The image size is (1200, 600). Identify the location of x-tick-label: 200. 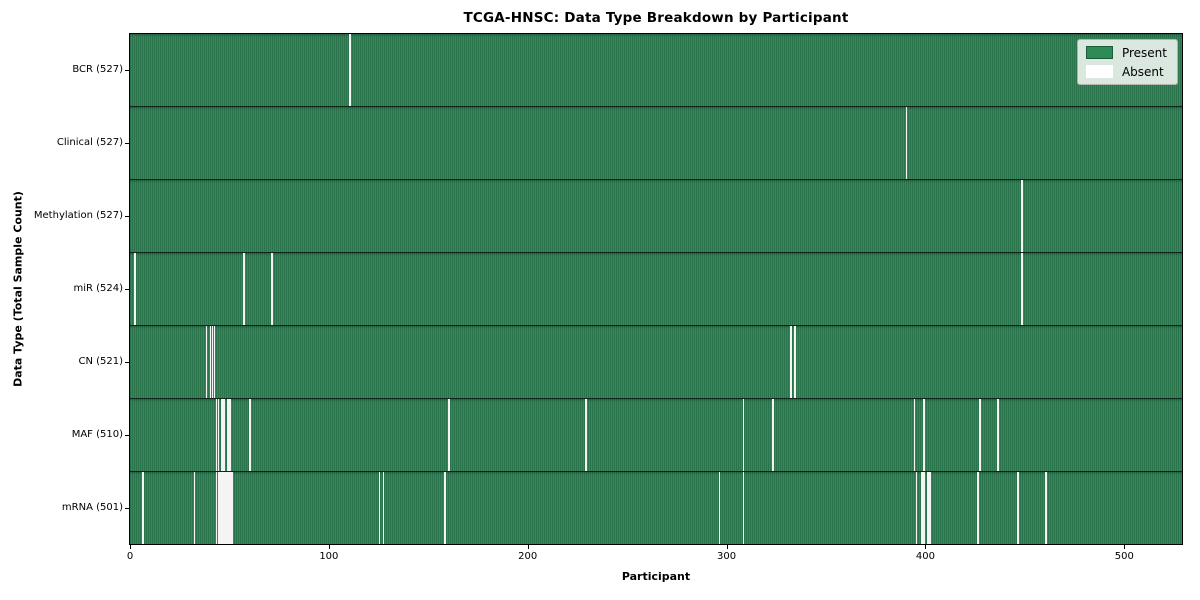
(528, 556).